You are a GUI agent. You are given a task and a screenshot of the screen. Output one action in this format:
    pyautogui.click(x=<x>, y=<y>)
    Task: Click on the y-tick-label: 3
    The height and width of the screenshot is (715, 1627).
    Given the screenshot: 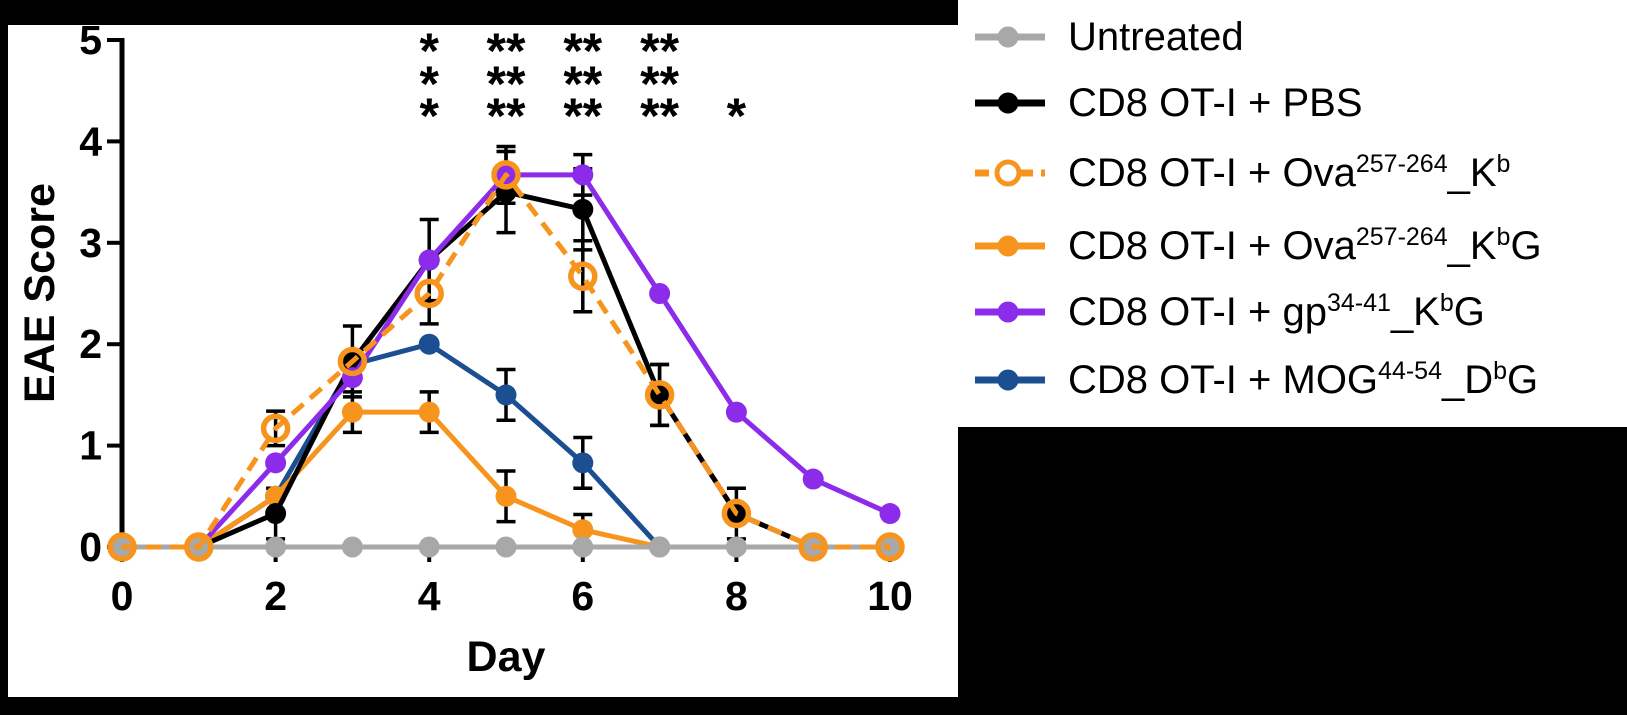 What is the action you would take?
    pyautogui.click(x=90, y=243)
    